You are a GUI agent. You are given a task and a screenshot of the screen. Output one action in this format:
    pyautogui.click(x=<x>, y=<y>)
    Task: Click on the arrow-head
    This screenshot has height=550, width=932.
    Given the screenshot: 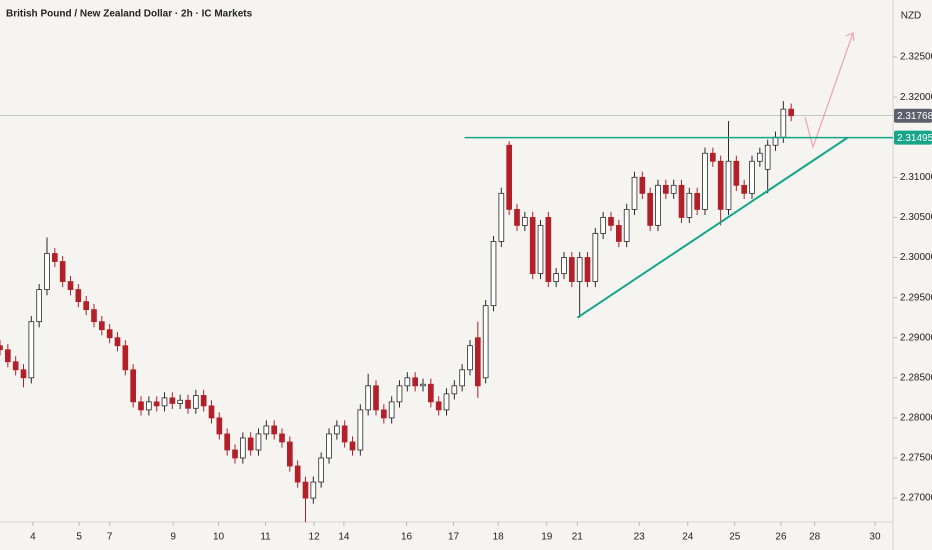 What is the action you would take?
    pyautogui.click(x=850, y=37)
    